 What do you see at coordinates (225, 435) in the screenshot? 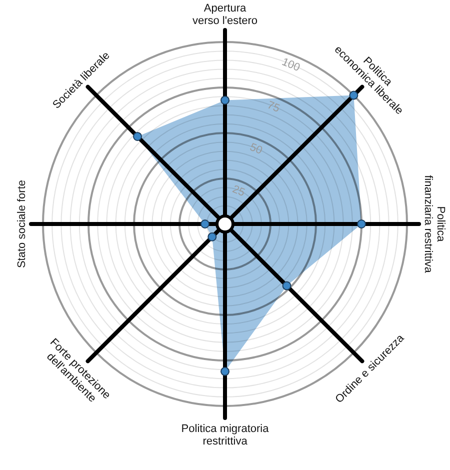
I see `spoke-label: Politica migratoria restrittiva` at bounding box center [225, 435].